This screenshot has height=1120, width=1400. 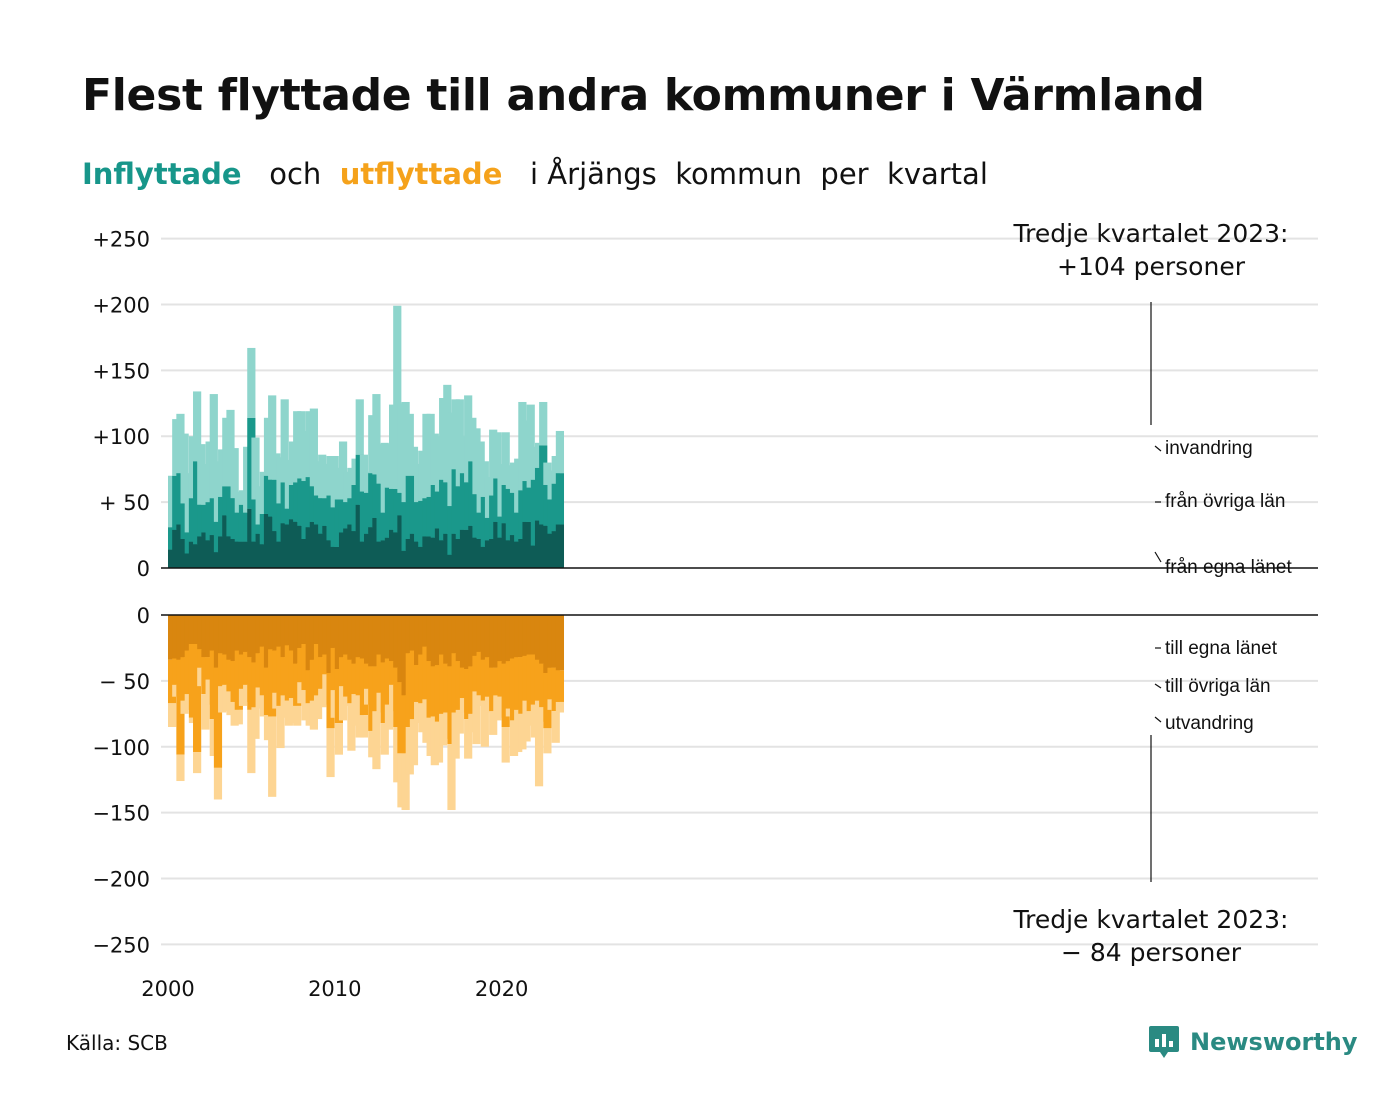 I want to click on legend-label-outflow: utvandring, so click(x=1209, y=723).